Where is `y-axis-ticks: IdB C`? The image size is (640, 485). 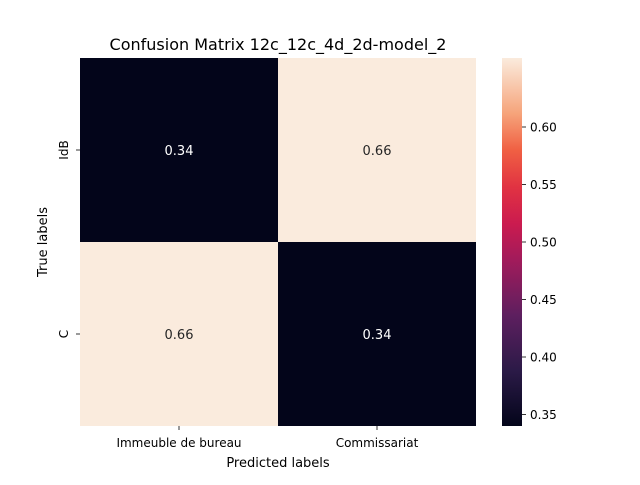 y-axis-ticks: IdB C is located at coordinates (68, 239).